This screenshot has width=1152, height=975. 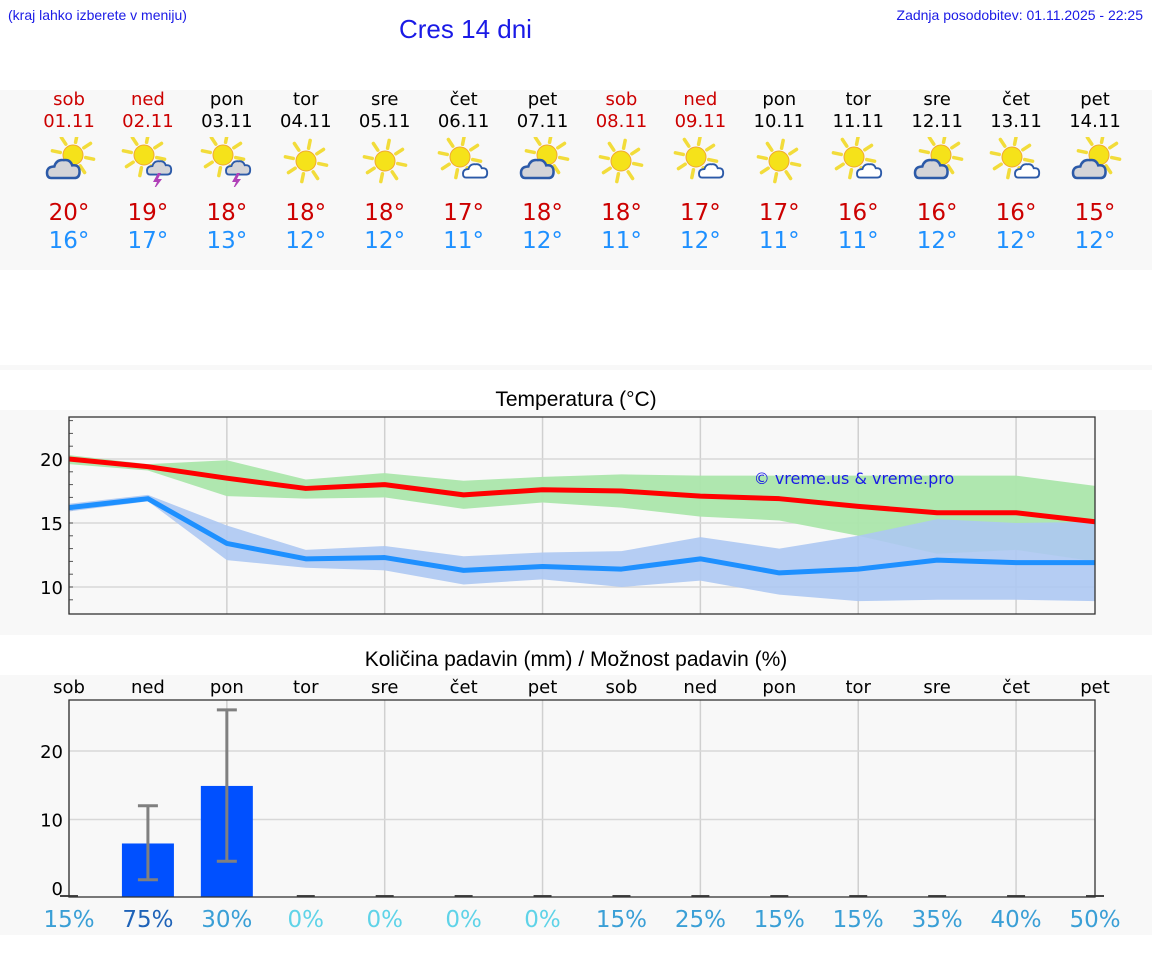 What do you see at coordinates (1095, 99) in the screenshot?
I see `day-name: pet` at bounding box center [1095, 99].